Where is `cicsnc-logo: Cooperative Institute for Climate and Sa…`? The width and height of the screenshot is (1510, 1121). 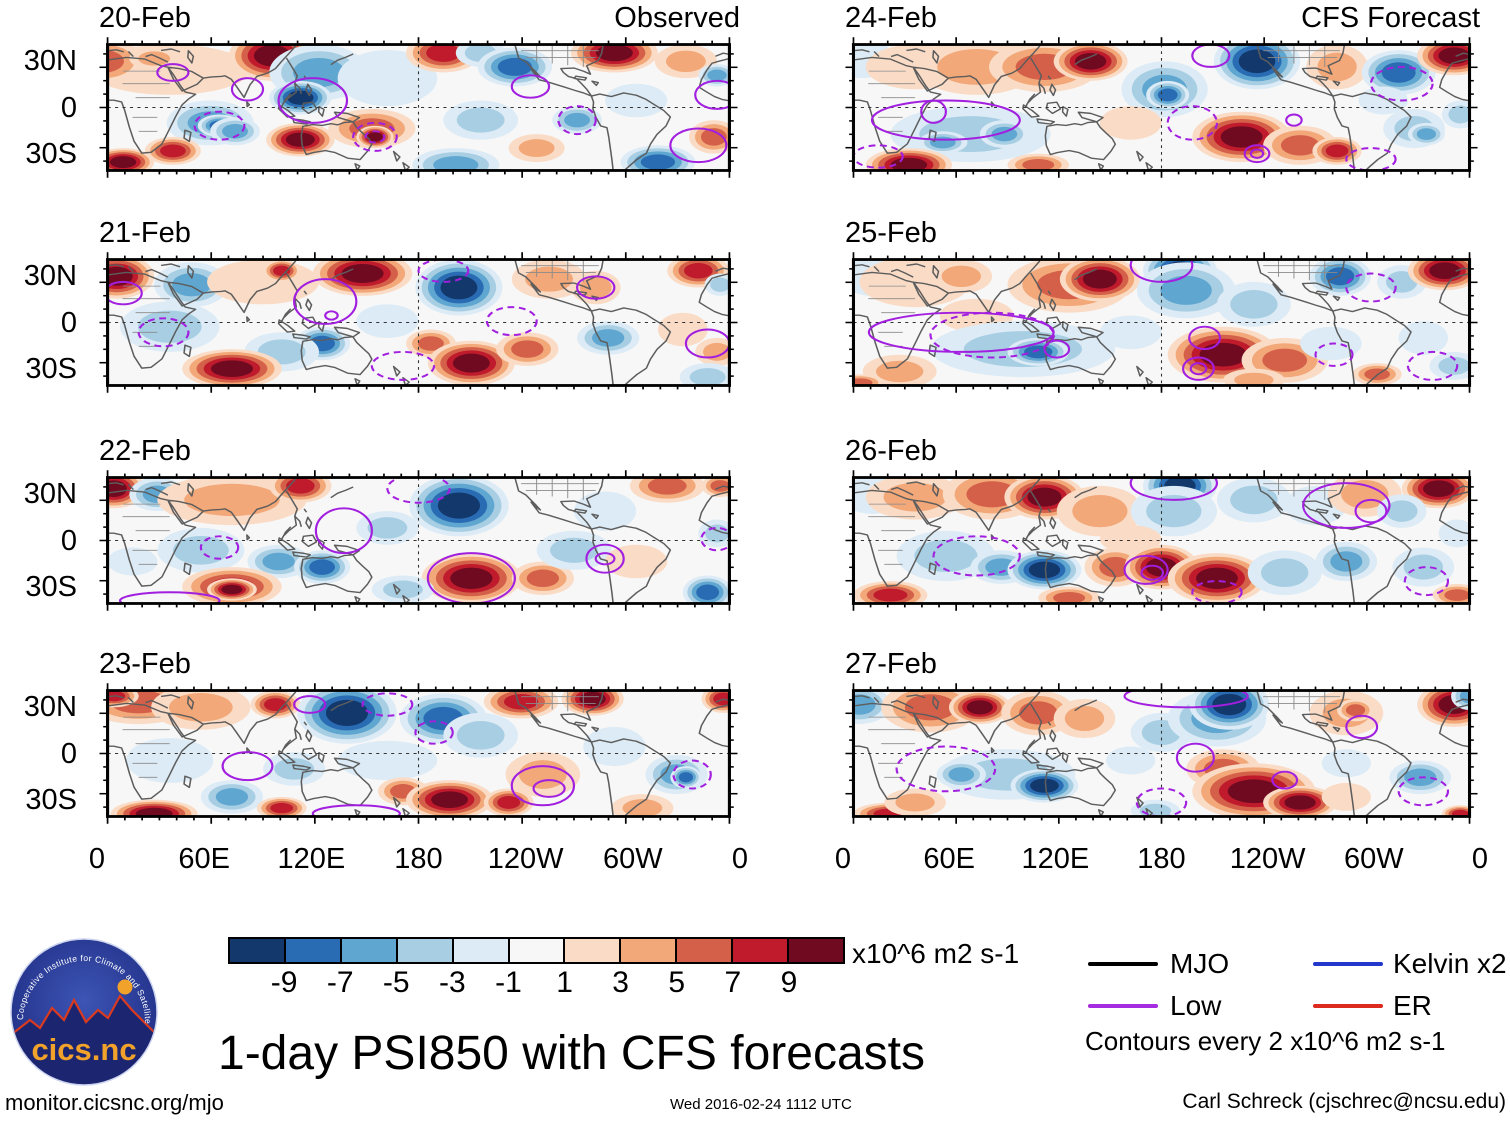 cicsnc-logo: Cooperative Institute for Climate and Sa… is located at coordinates (83, 1011).